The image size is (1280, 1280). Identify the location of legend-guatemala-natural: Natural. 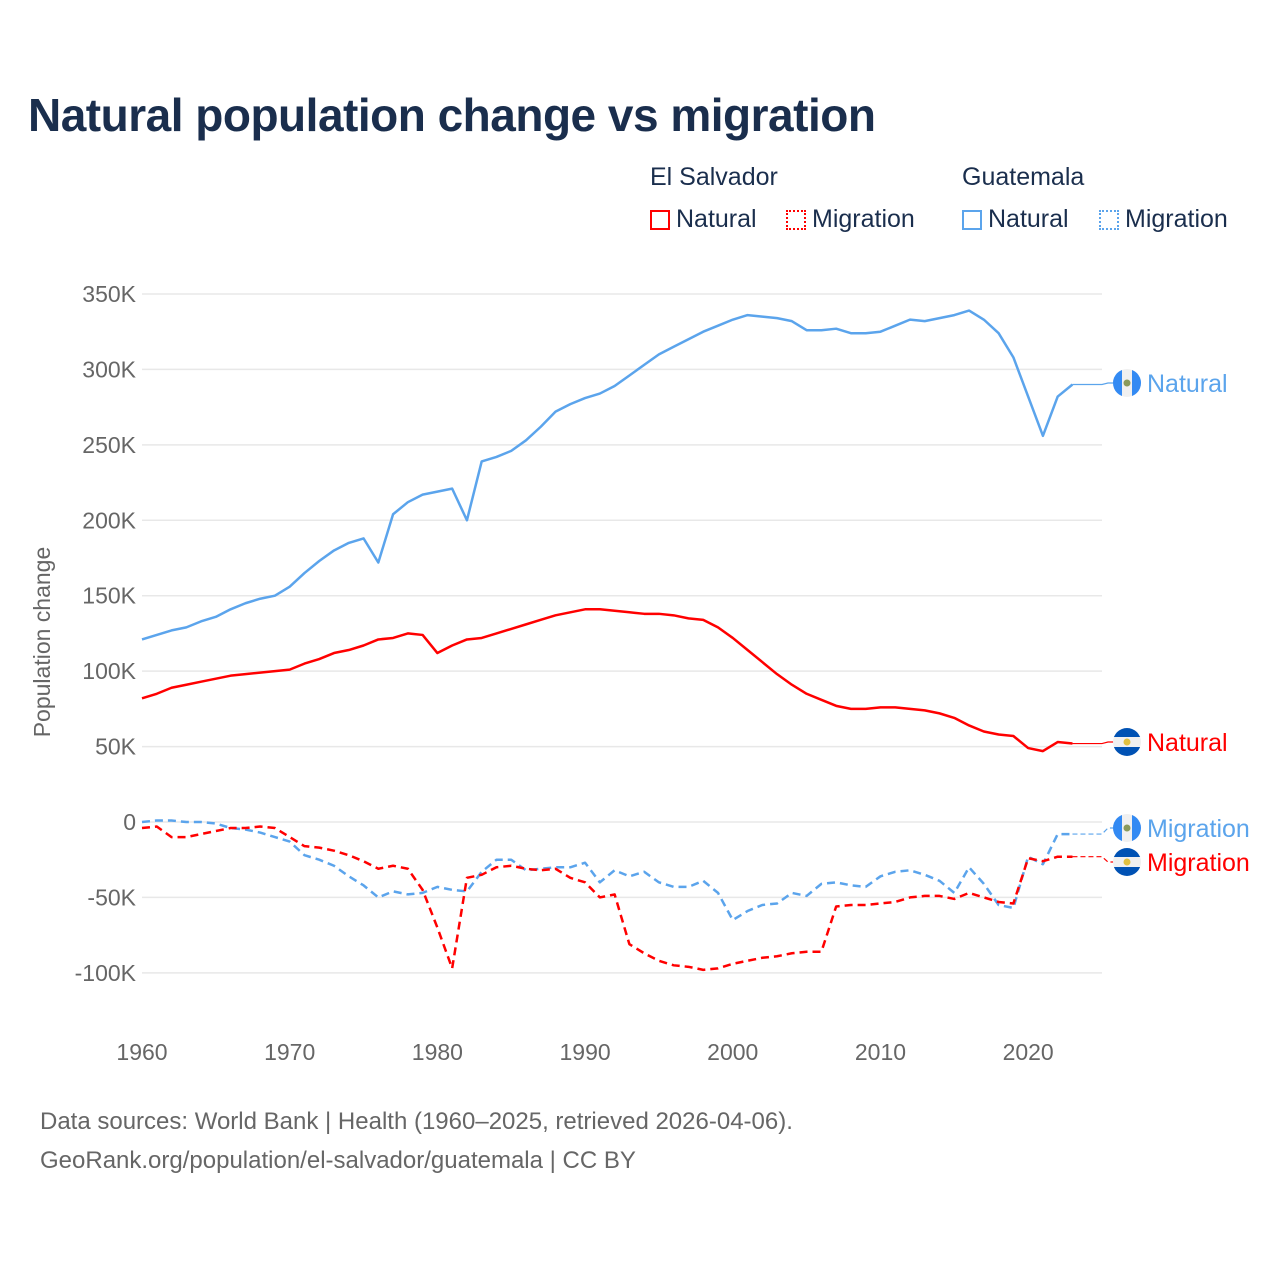
(1015, 219).